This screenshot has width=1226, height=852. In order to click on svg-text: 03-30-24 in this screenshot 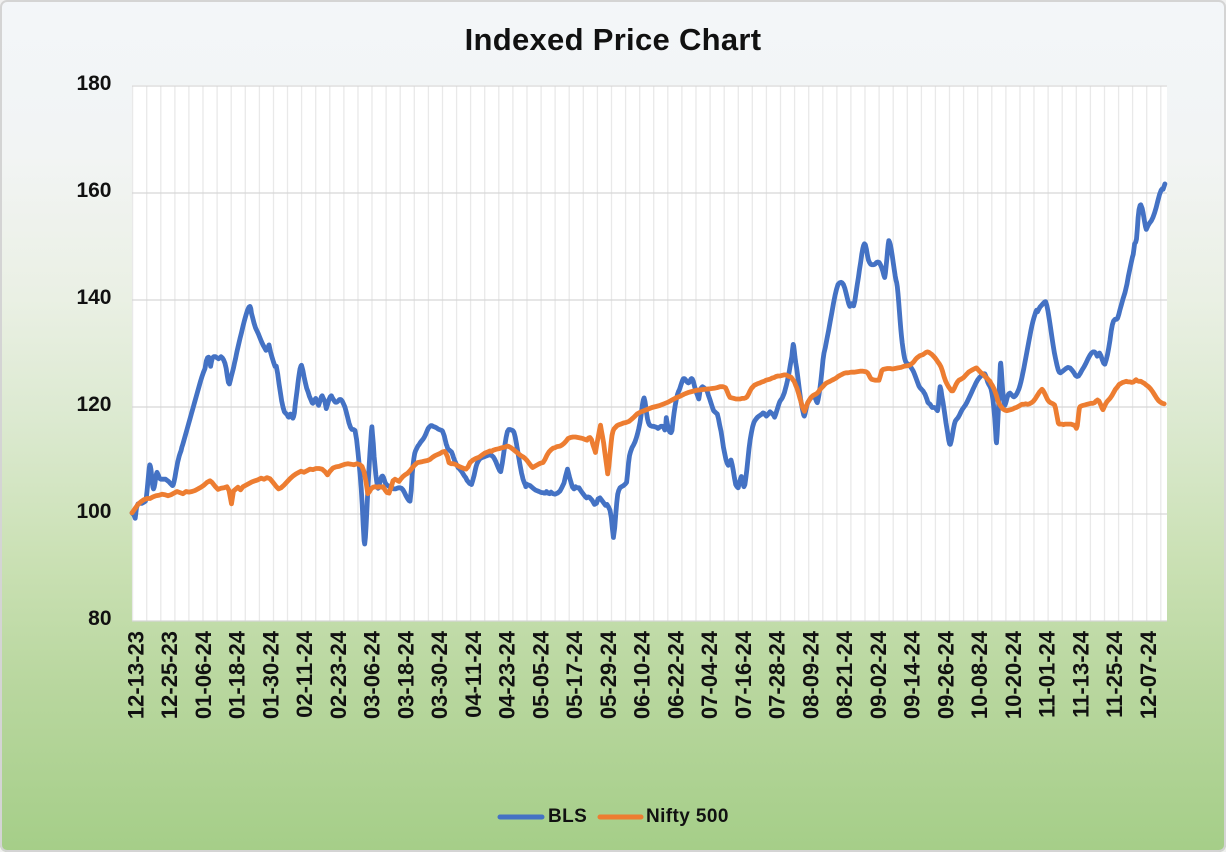, I will do `click(439, 674)`.